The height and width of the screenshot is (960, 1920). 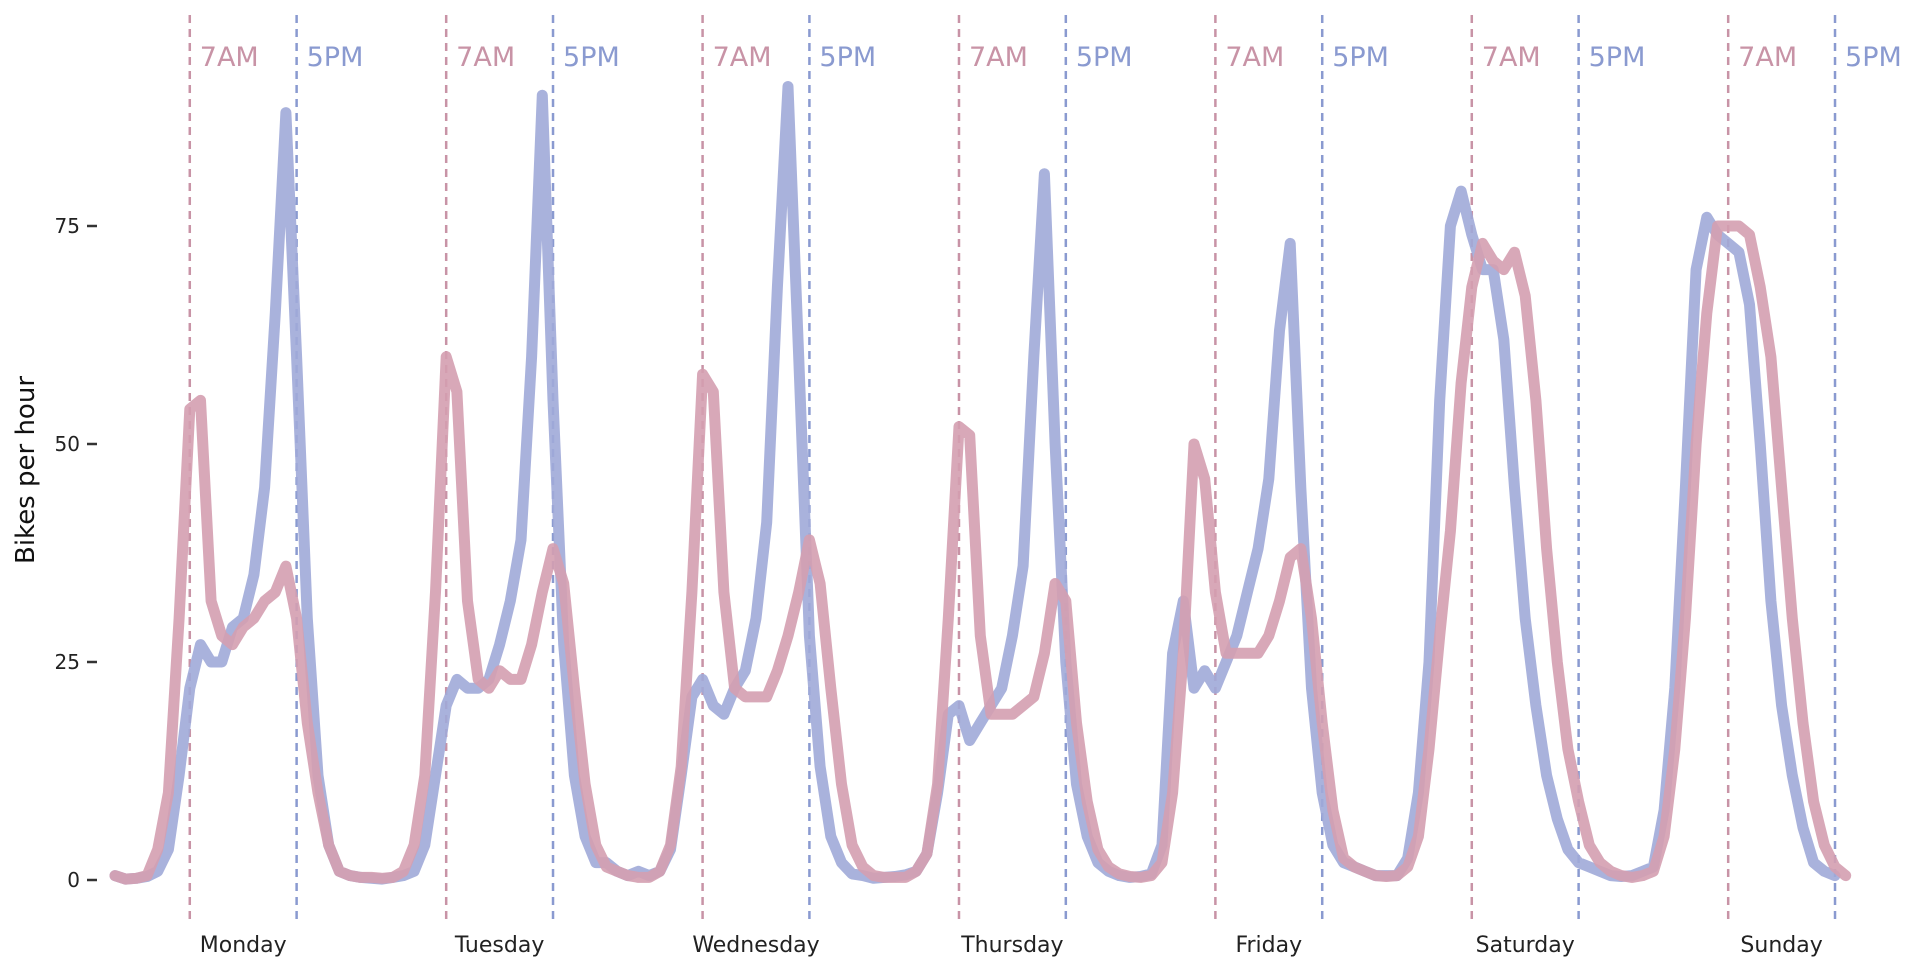 What do you see at coordinates (1767, 57) in the screenshot?
I see `marker-label-7am-sunday: 7AM` at bounding box center [1767, 57].